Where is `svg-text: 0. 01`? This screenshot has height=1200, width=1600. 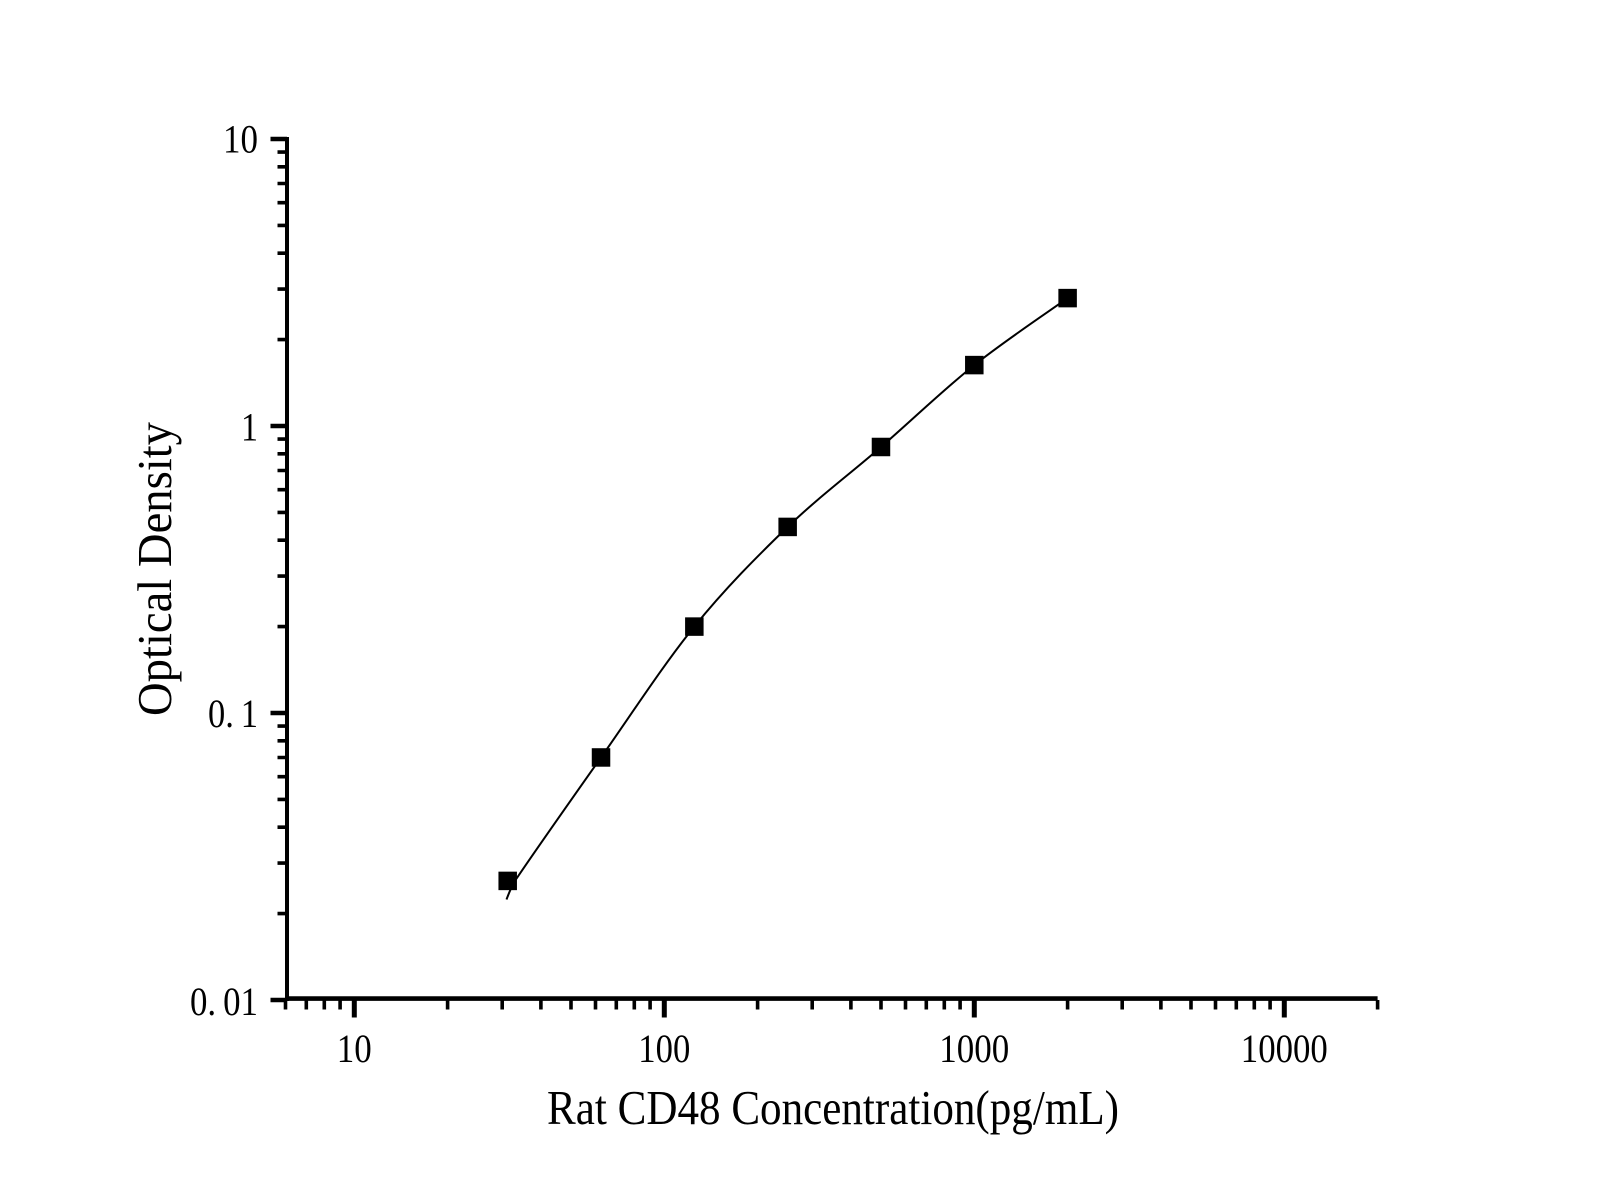
svg-text: 0. 01 is located at coordinates (224, 1001).